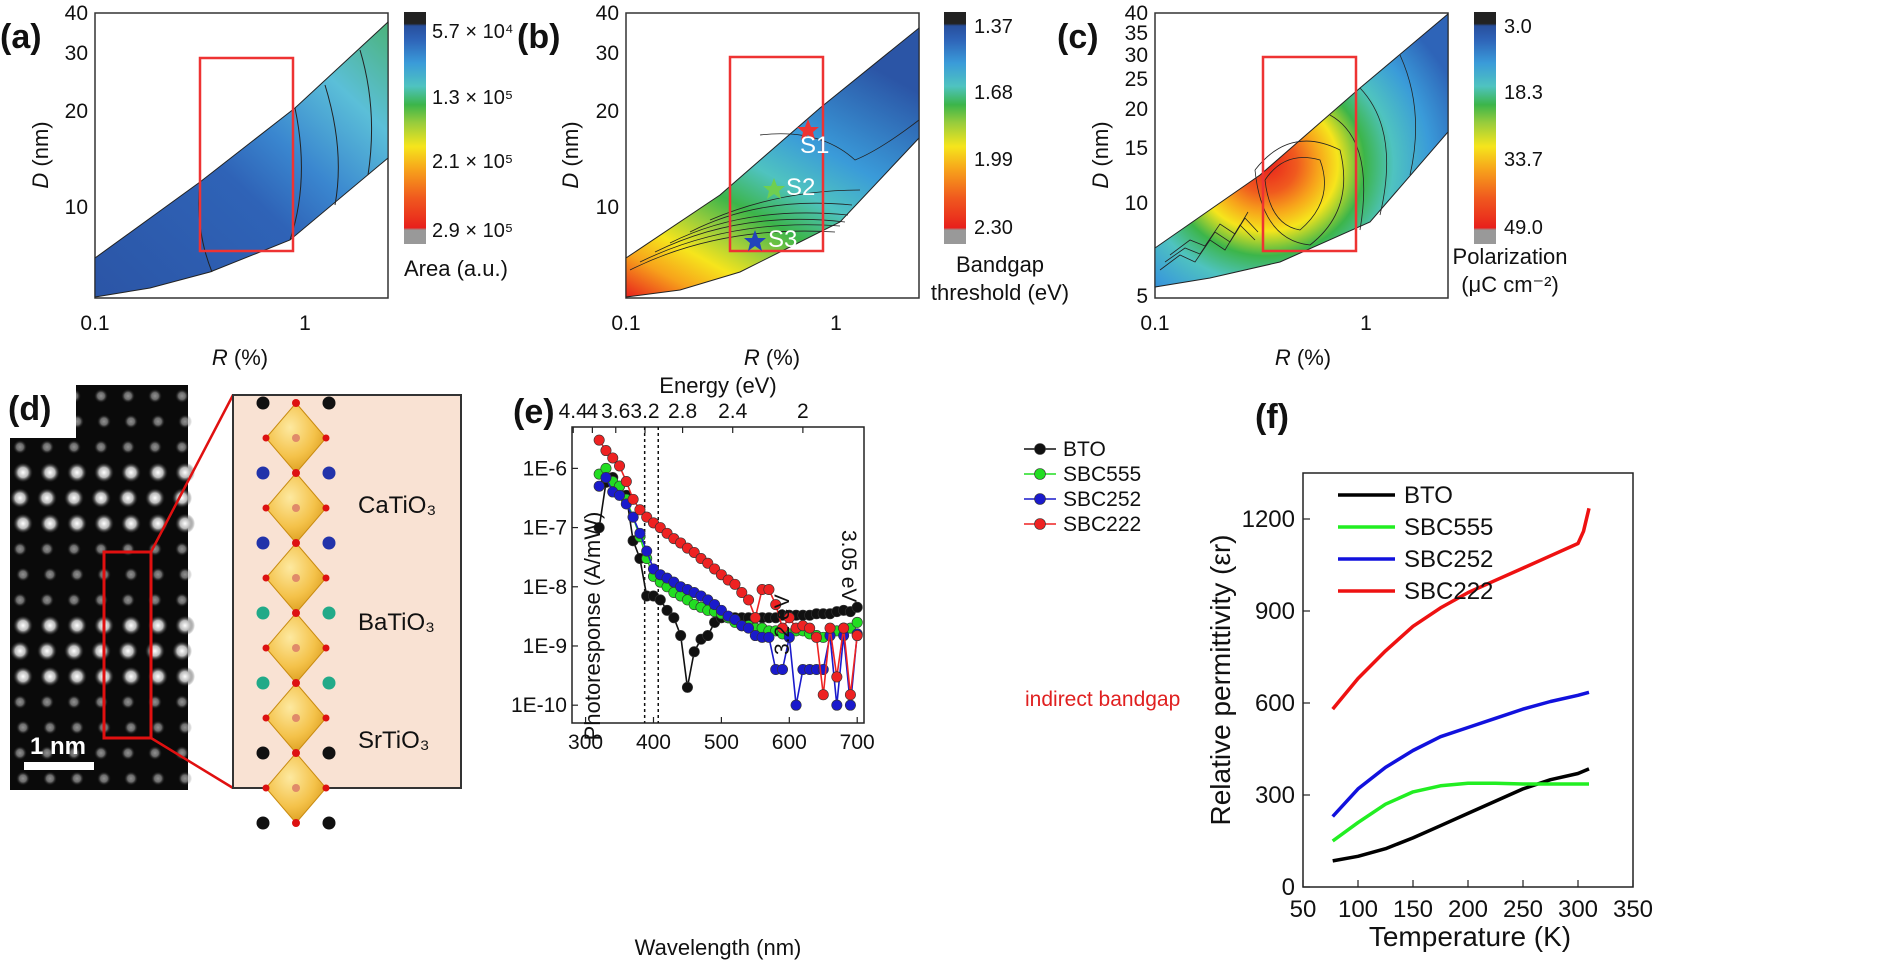 Image resolution: width=1889 pixels, height=965 pixels. I want to click on panel-label-c: (c), so click(1078, 37).